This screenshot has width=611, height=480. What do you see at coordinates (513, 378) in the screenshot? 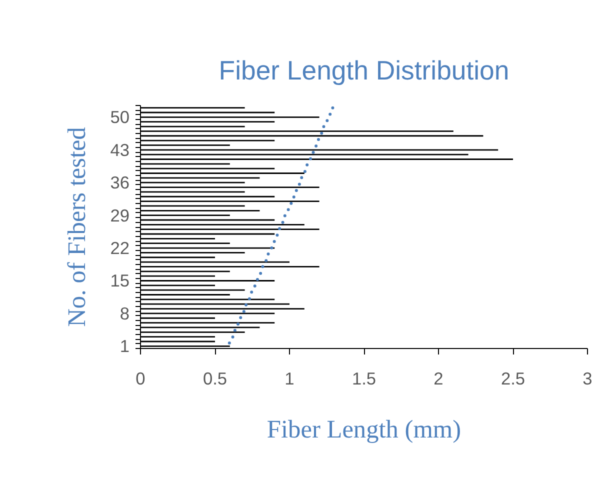
I see `x-tick-label: 2.5` at bounding box center [513, 378].